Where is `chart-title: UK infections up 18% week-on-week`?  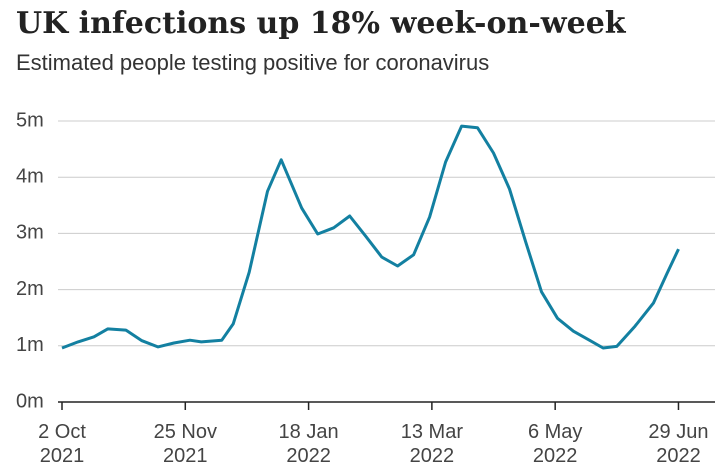 chart-title: UK infections up 18% week-on-week is located at coordinates (321, 23).